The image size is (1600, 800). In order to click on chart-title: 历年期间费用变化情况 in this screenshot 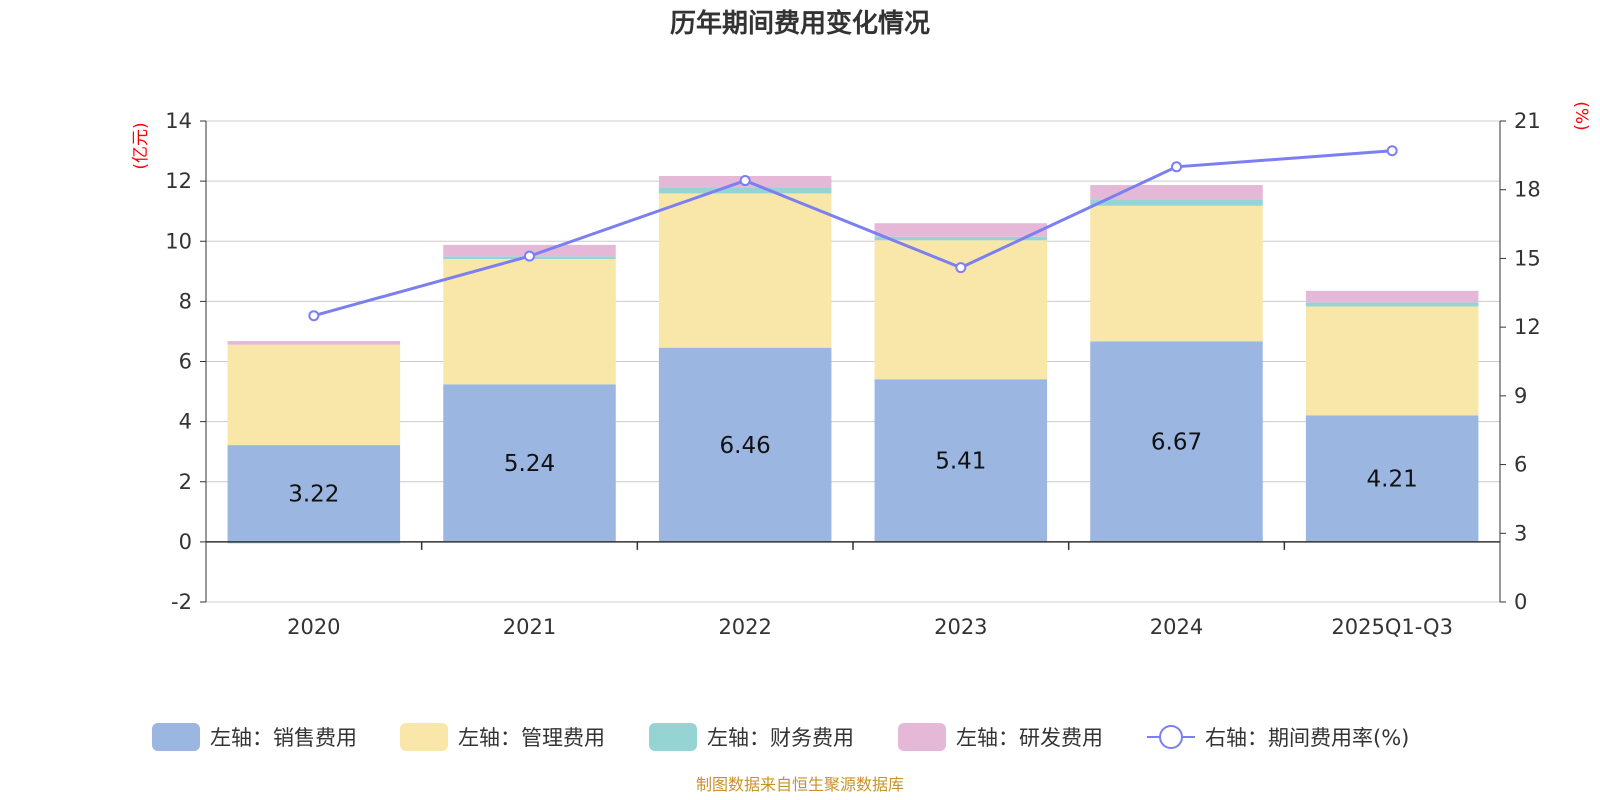, I will do `click(800, 23)`.